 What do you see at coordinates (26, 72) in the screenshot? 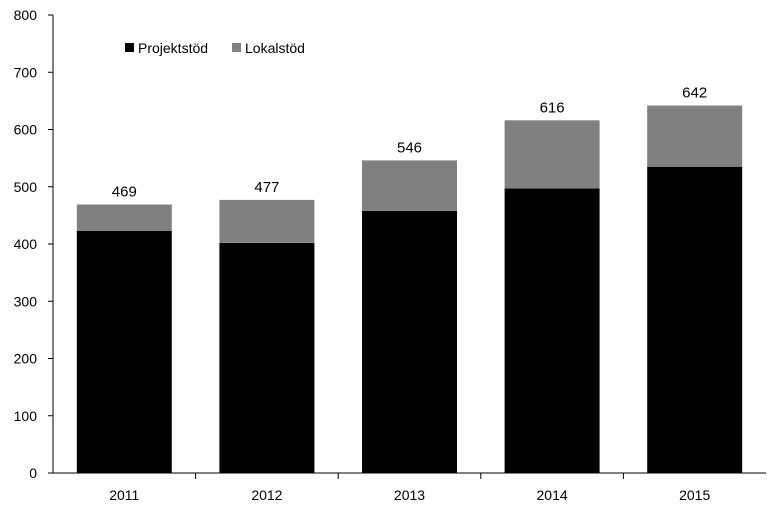
I see `y-tick-label-700: 700` at bounding box center [26, 72].